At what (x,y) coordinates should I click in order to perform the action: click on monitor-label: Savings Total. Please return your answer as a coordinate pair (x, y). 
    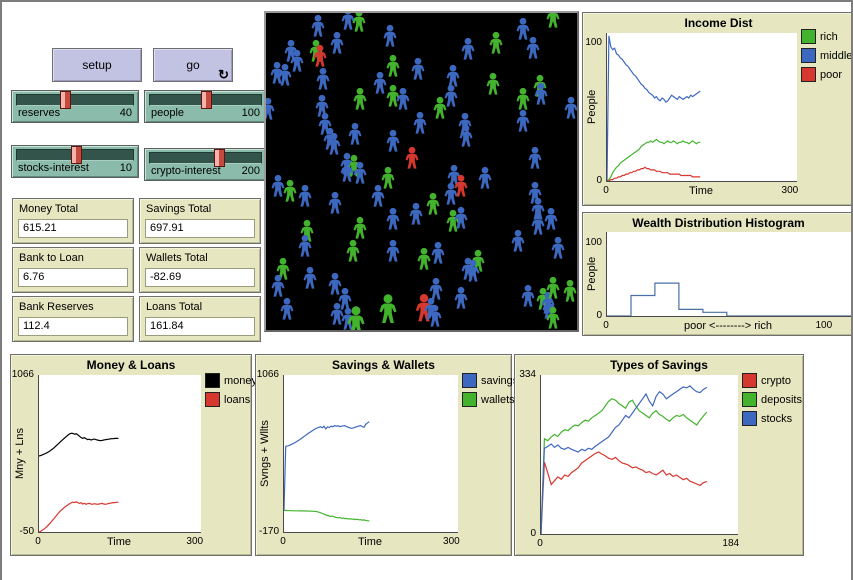
    Looking at the image, I should click on (179, 209).